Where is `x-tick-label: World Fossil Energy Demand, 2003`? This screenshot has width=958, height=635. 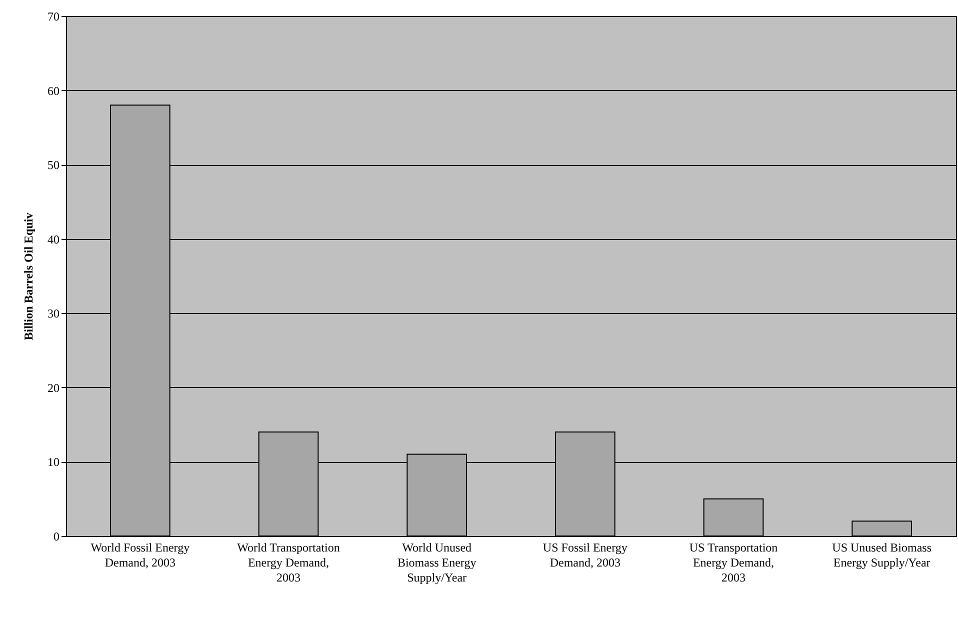 x-tick-label: World Fossil Energy Demand, 2003 is located at coordinates (140, 555).